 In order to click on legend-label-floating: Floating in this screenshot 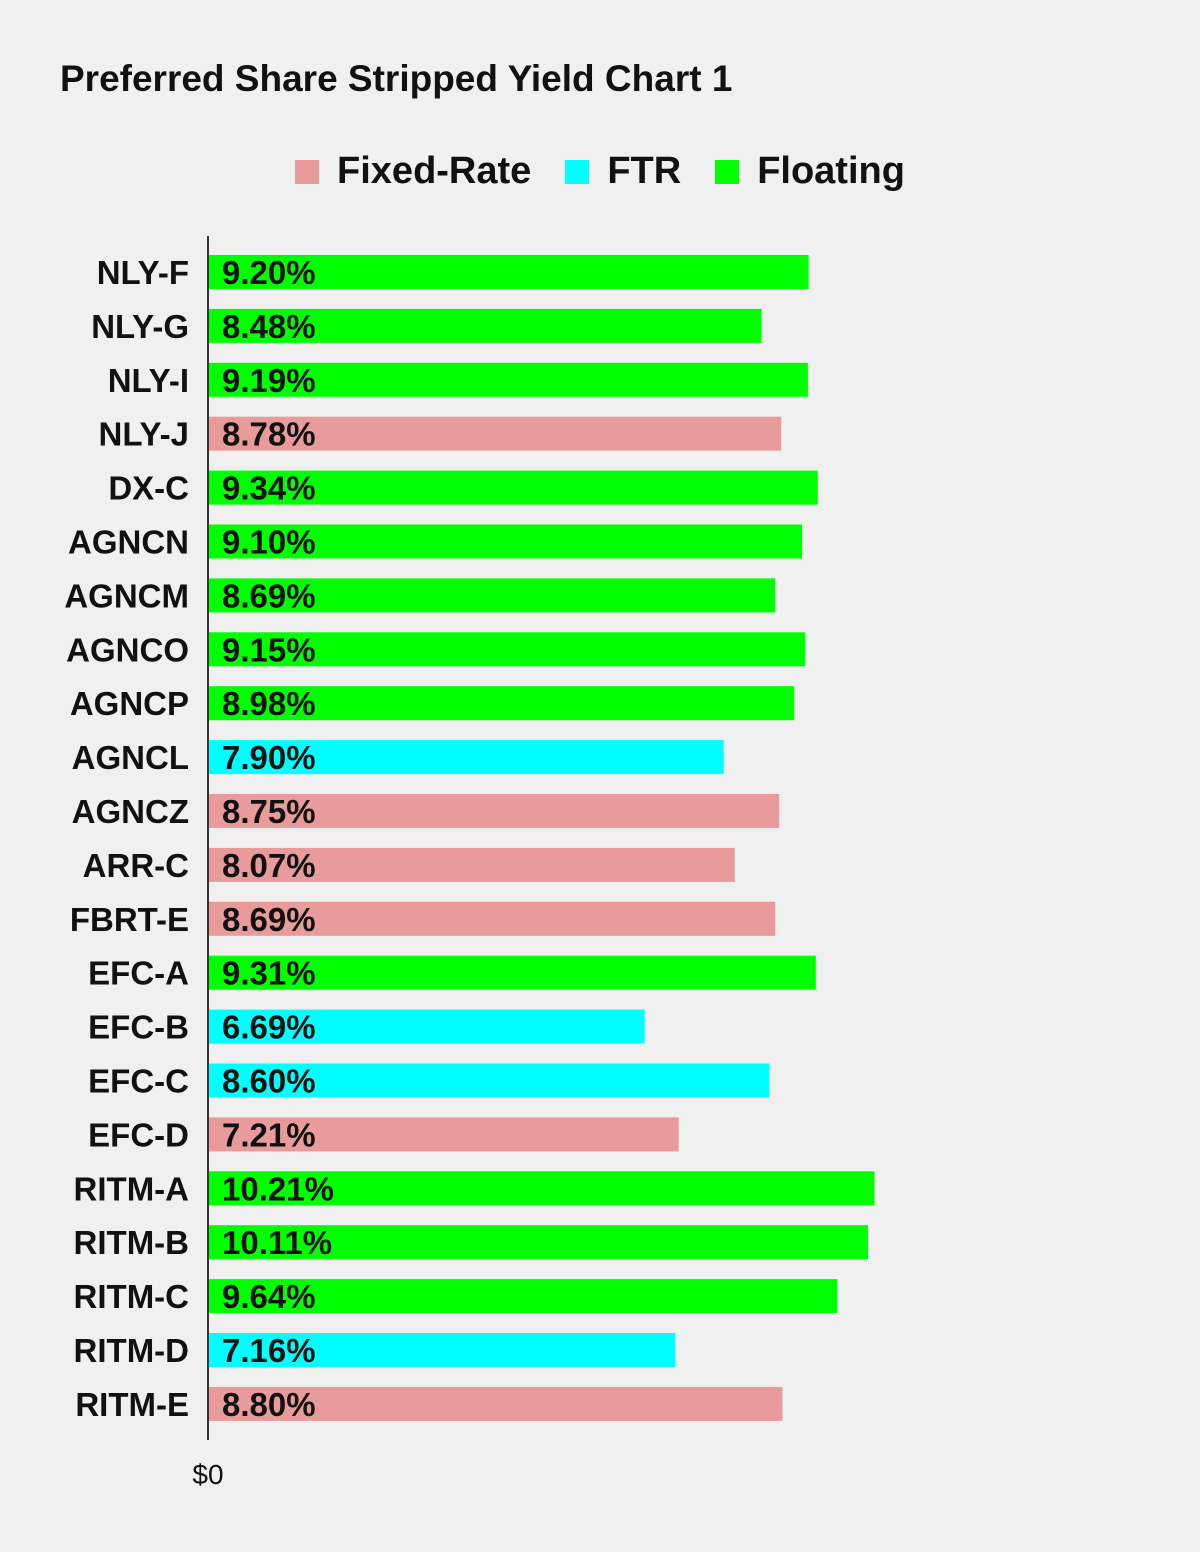, I will do `click(831, 171)`.